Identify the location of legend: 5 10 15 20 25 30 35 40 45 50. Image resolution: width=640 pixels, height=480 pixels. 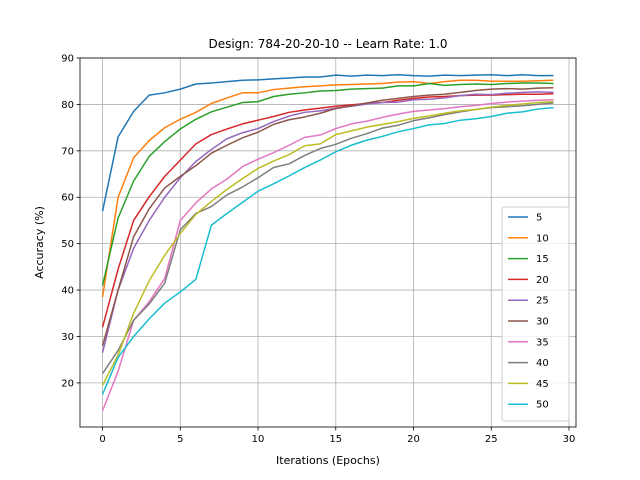
(535, 314).